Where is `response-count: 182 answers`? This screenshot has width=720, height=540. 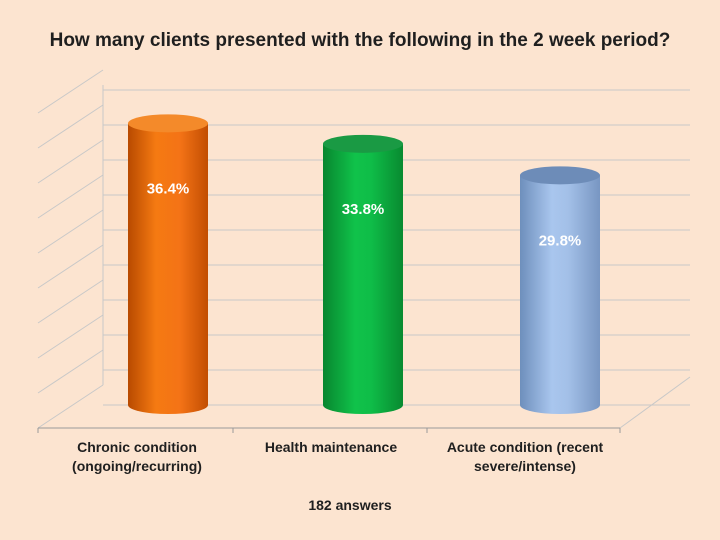 response-count: 182 answers is located at coordinates (350, 505).